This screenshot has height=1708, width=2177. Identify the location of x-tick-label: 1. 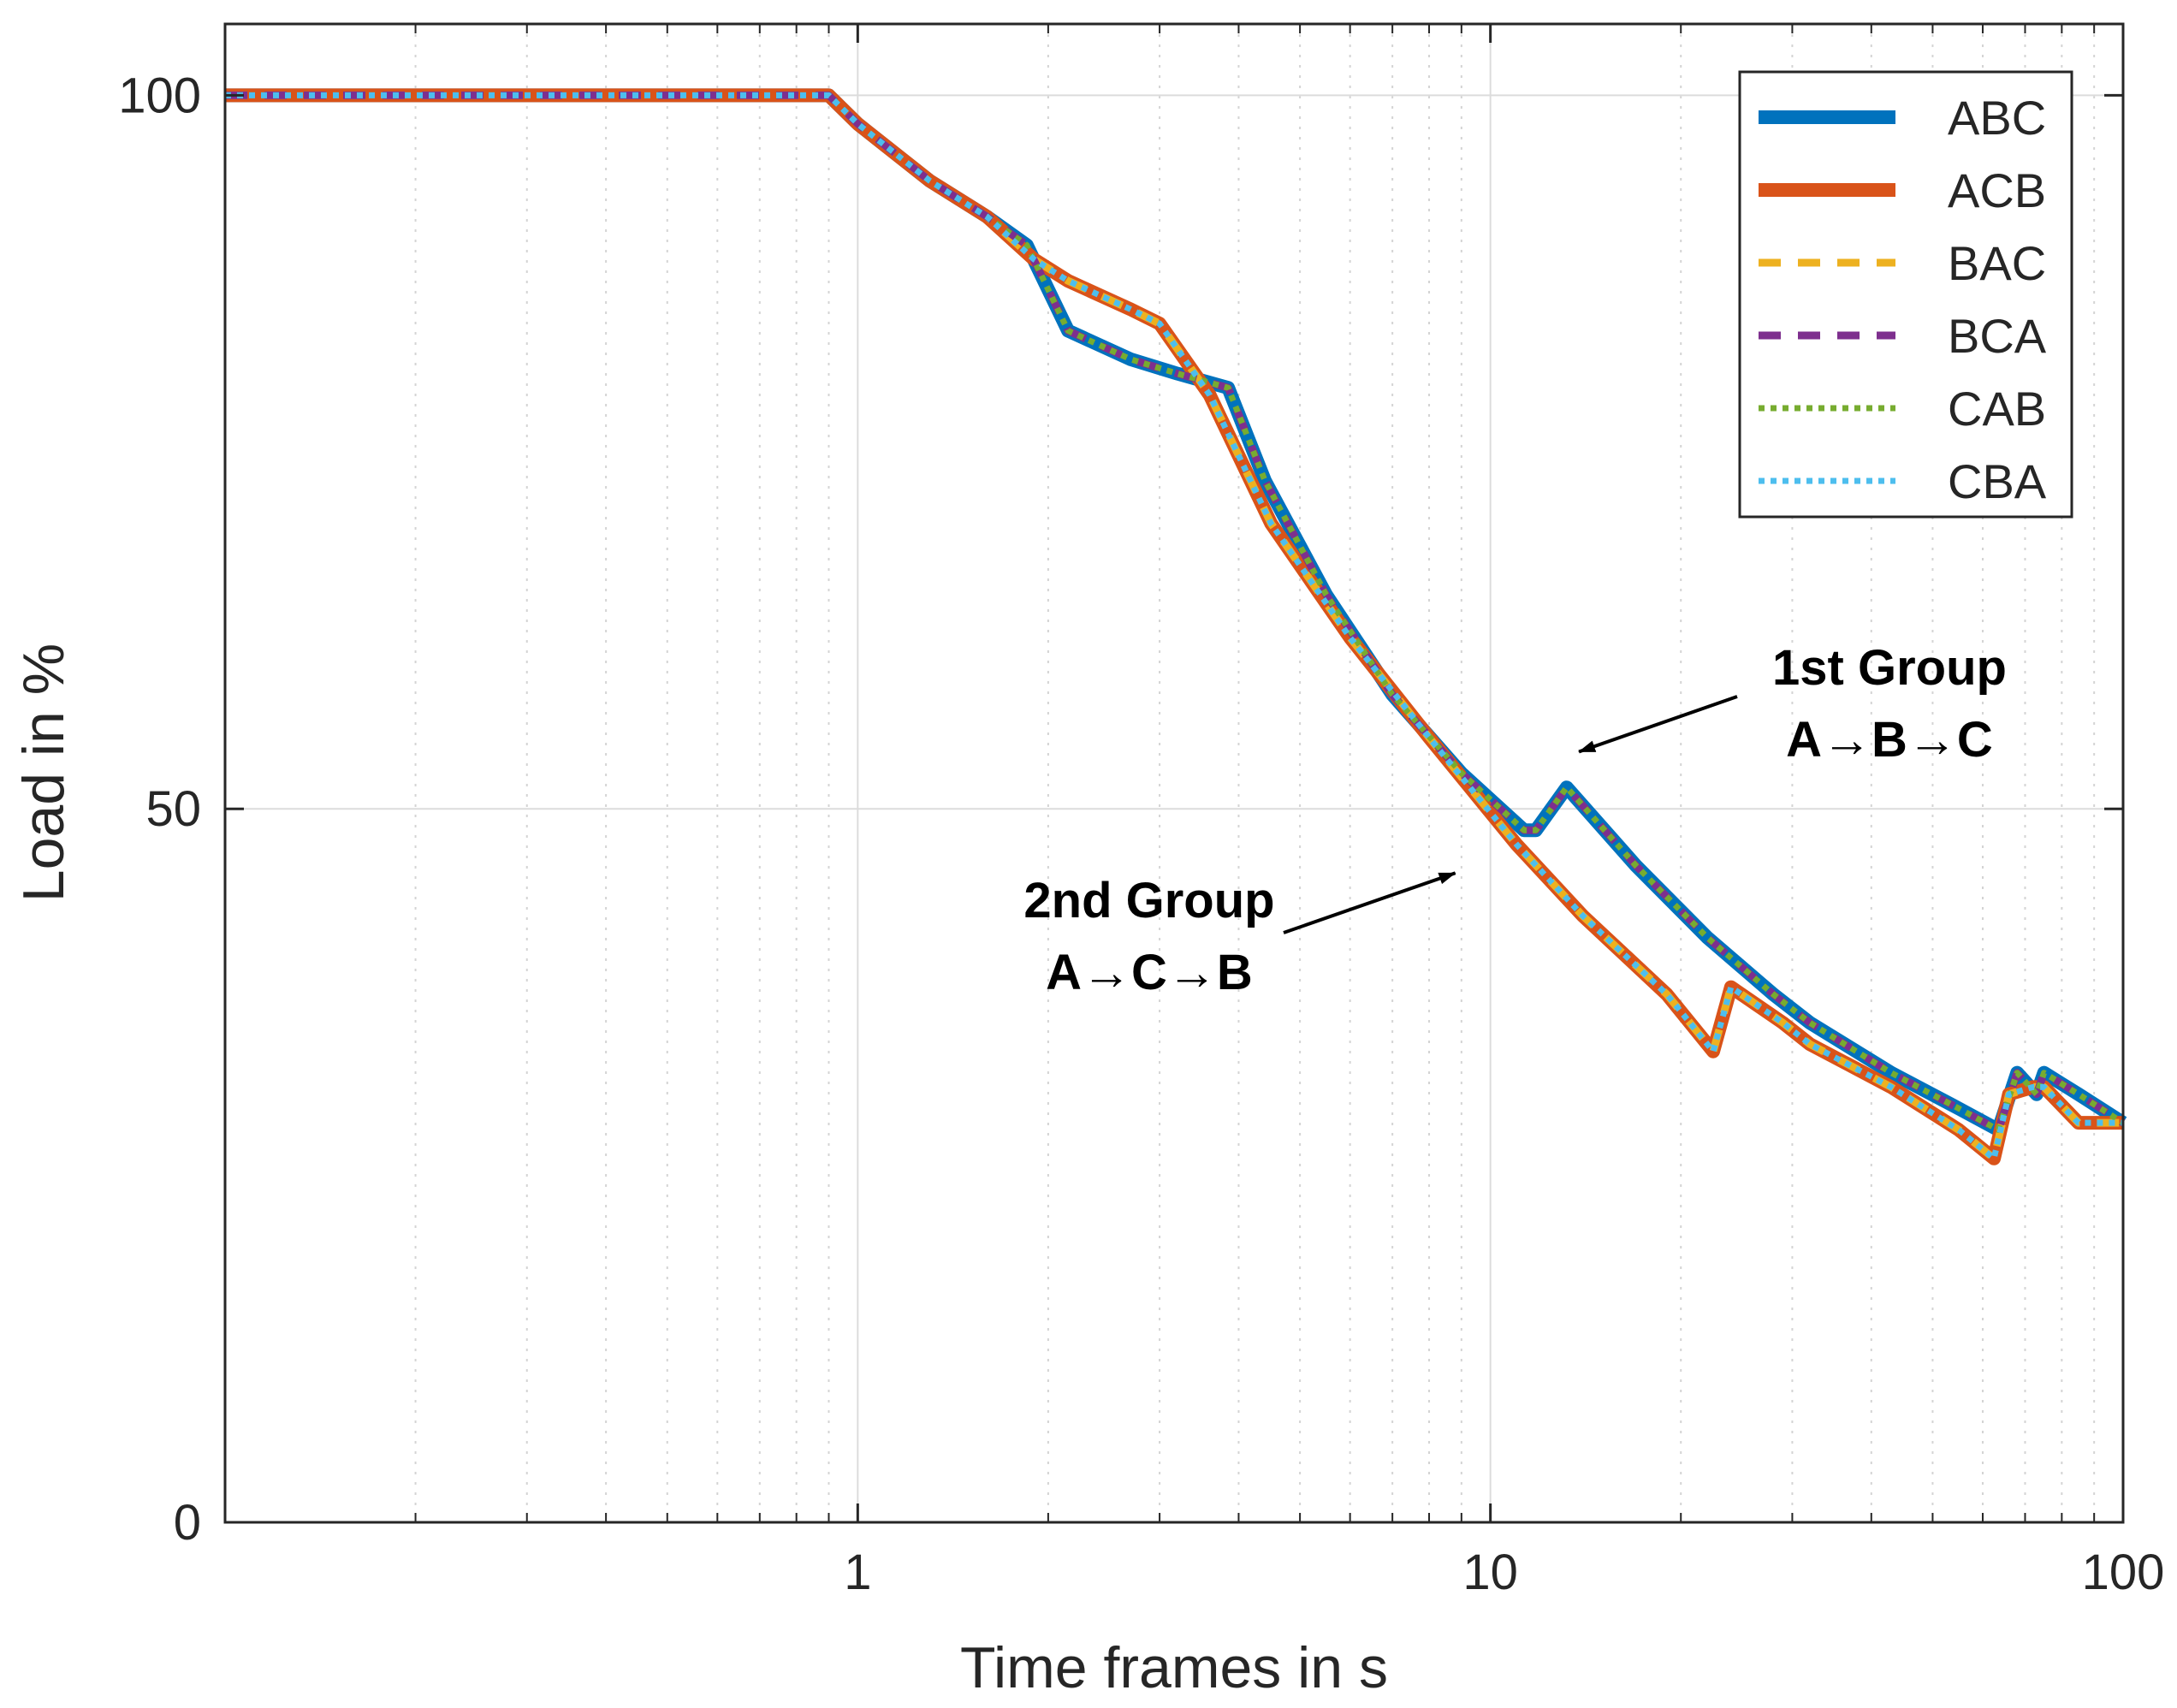
(857, 1572).